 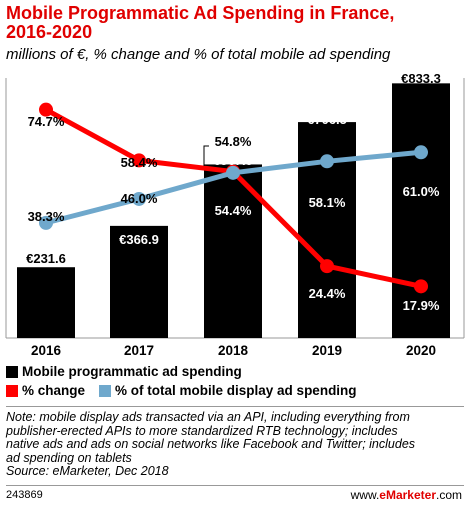 What do you see at coordinates (235, 485) in the screenshot?
I see `divider-bottom` at bounding box center [235, 485].